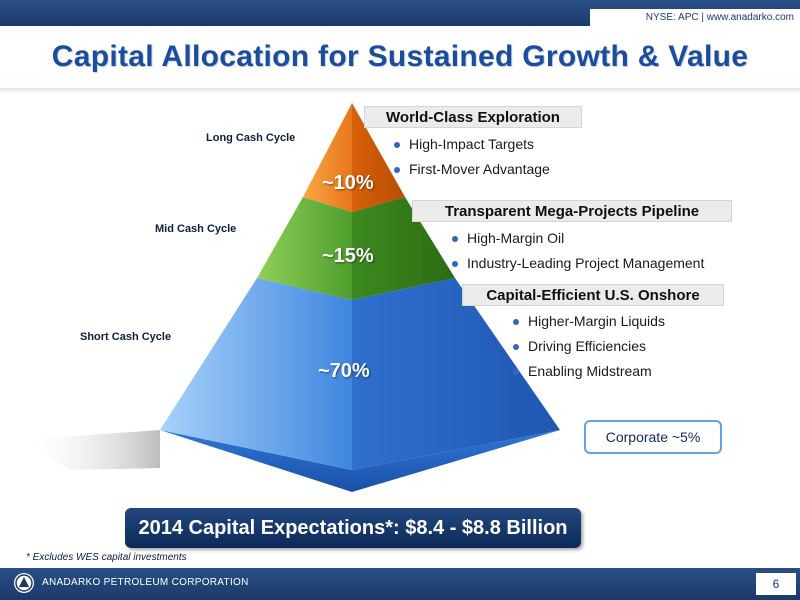  What do you see at coordinates (776, 584) in the screenshot?
I see `page-number: 6` at bounding box center [776, 584].